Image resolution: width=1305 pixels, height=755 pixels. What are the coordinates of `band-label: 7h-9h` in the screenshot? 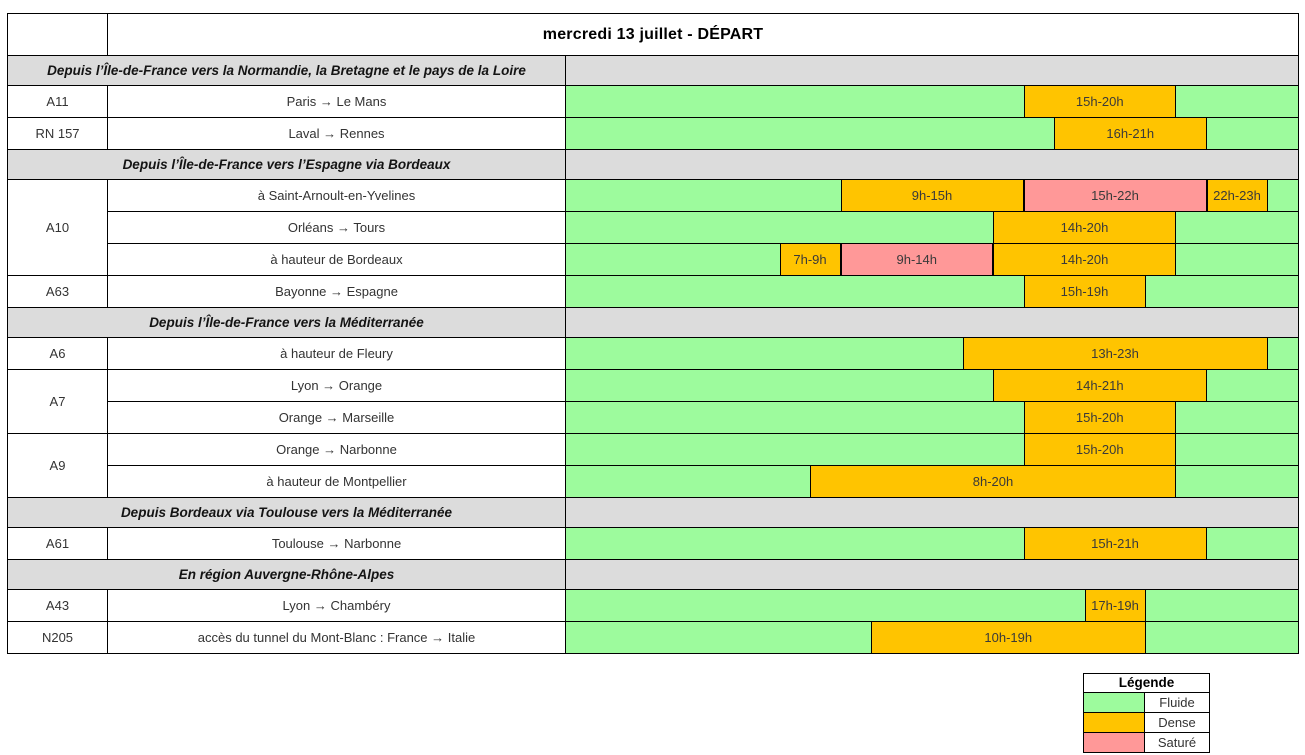 It's located at (810, 259).